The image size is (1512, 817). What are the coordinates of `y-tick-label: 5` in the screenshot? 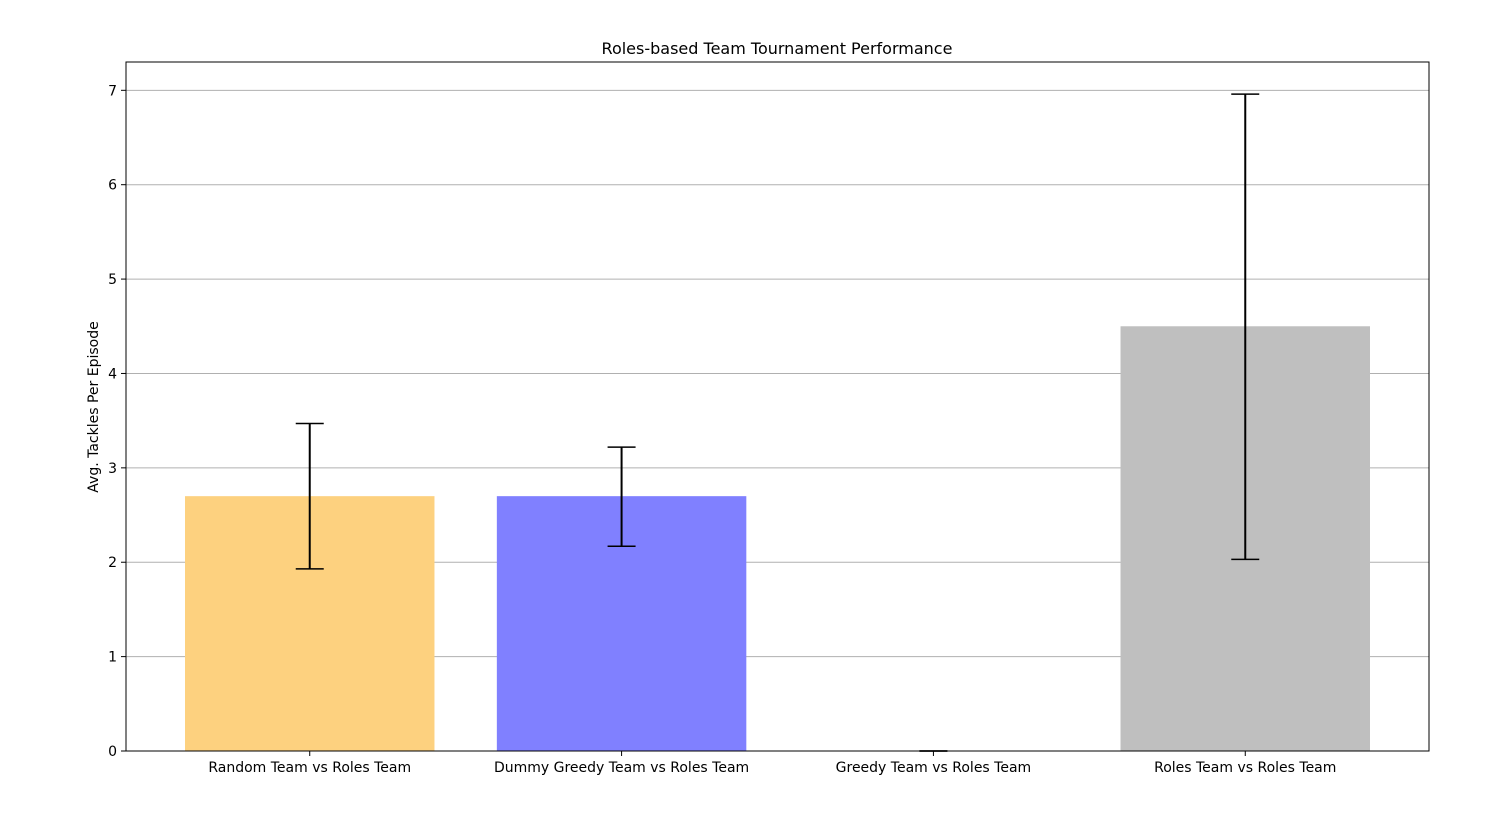 It's located at (112, 280).